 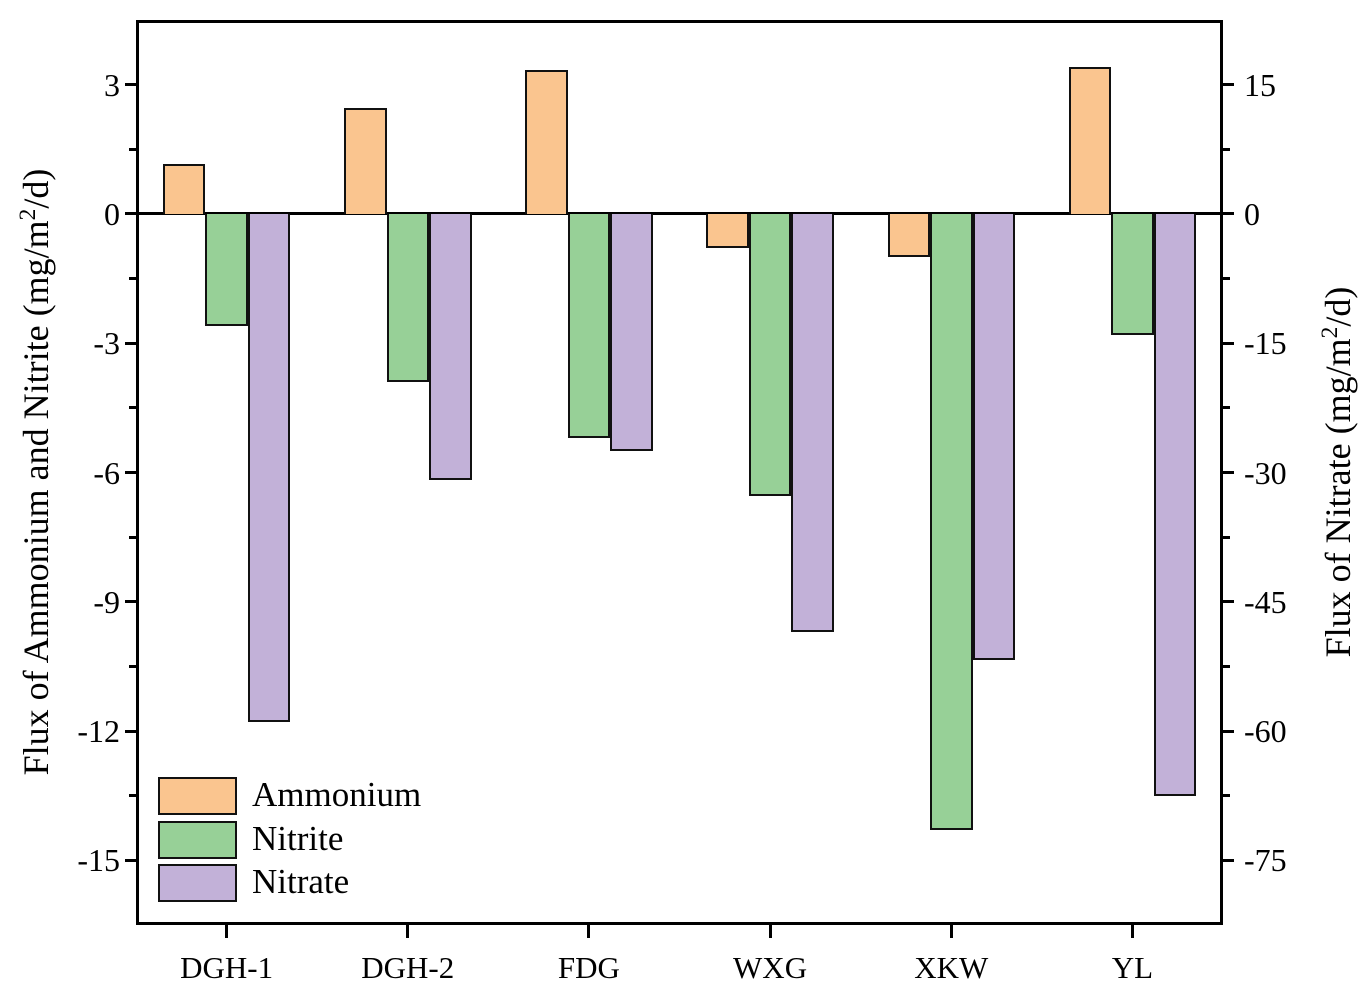 What do you see at coordinates (589, 326) in the screenshot?
I see `bar-nitrite-fdg` at bounding box center [589, 326].